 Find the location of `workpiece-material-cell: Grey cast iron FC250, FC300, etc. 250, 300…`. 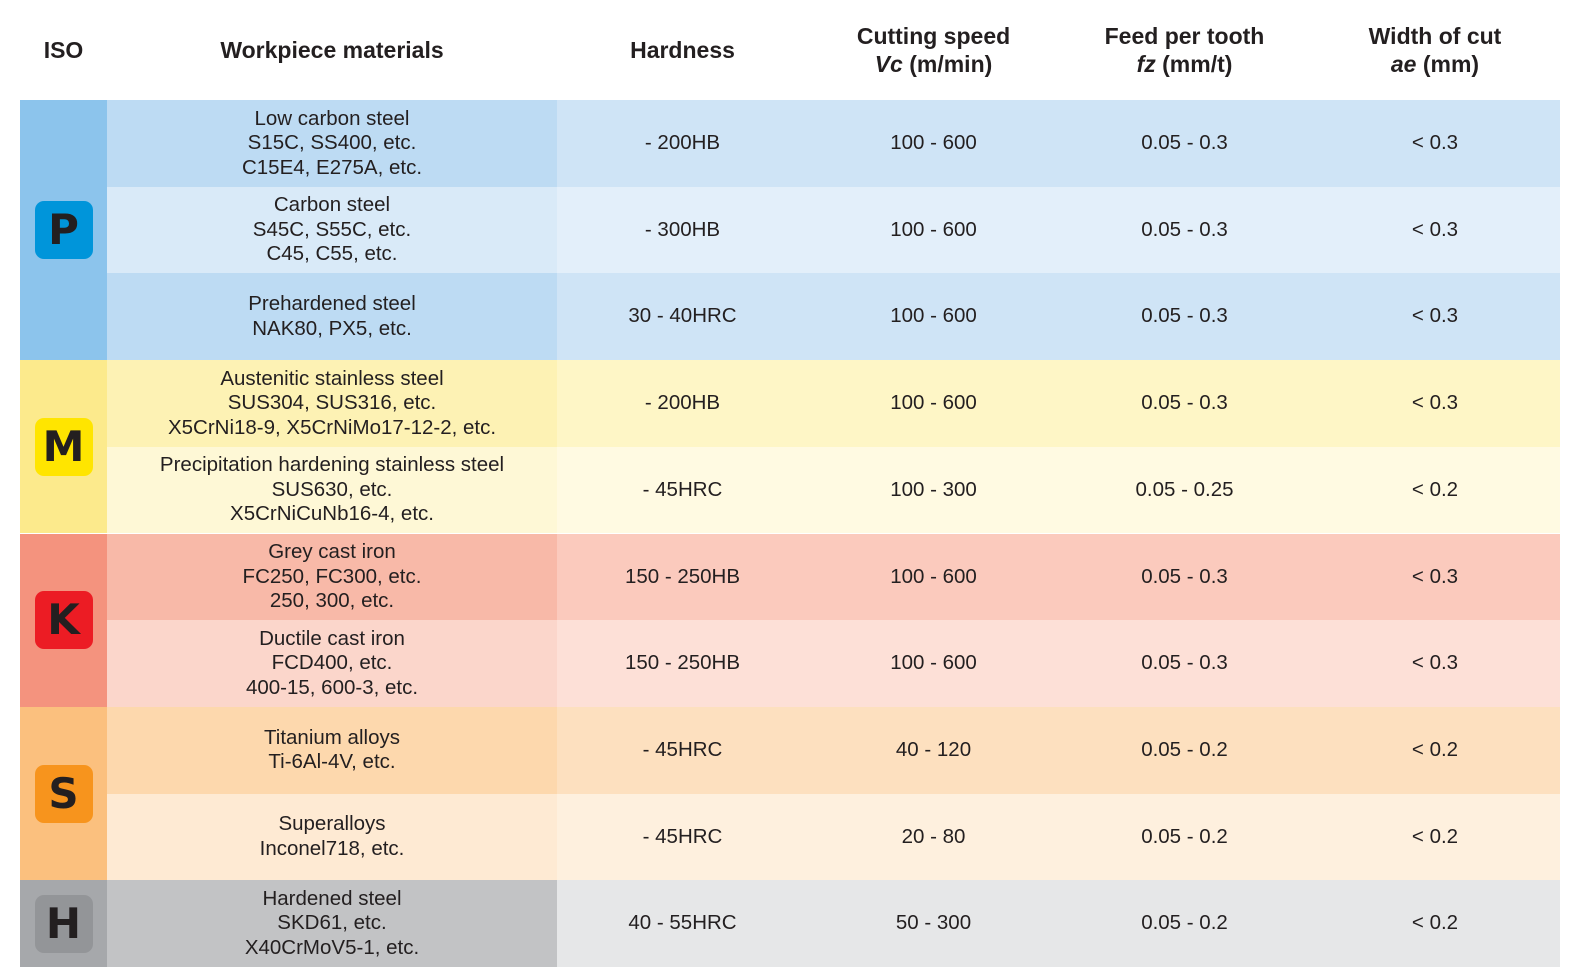

workpiece-material-cell: Grey cast iron FC250, FC300, etc. 250, 300… is located at coordinates (332, 577).